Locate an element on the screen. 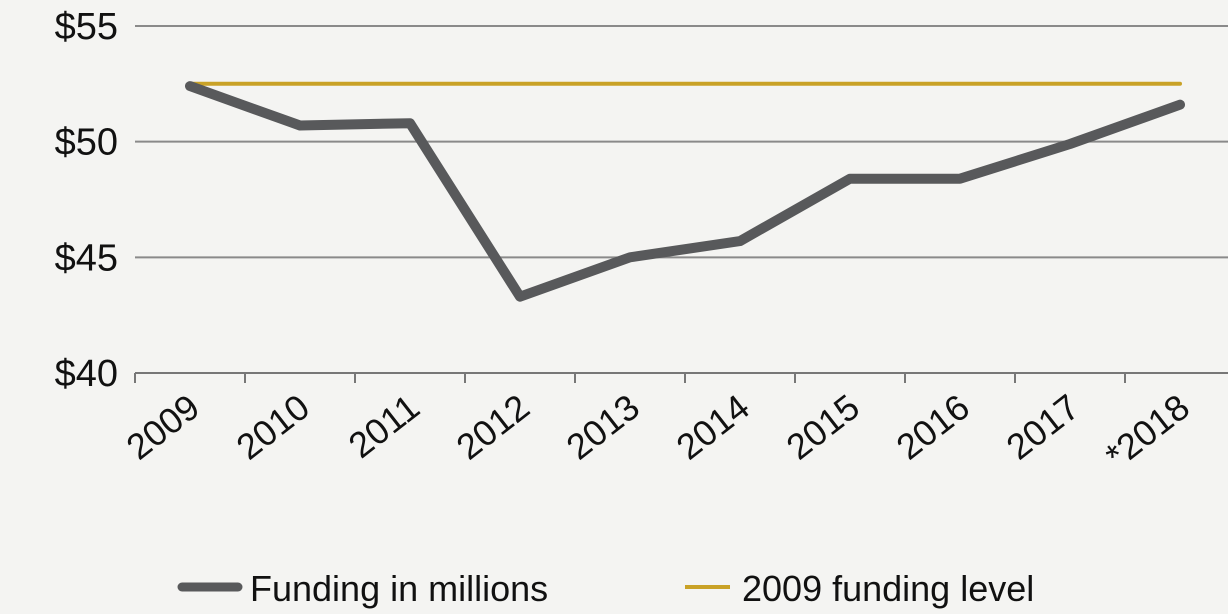 The image size is (1228, 614). y-tick-label: $40 is located at coordinates (86, 374).